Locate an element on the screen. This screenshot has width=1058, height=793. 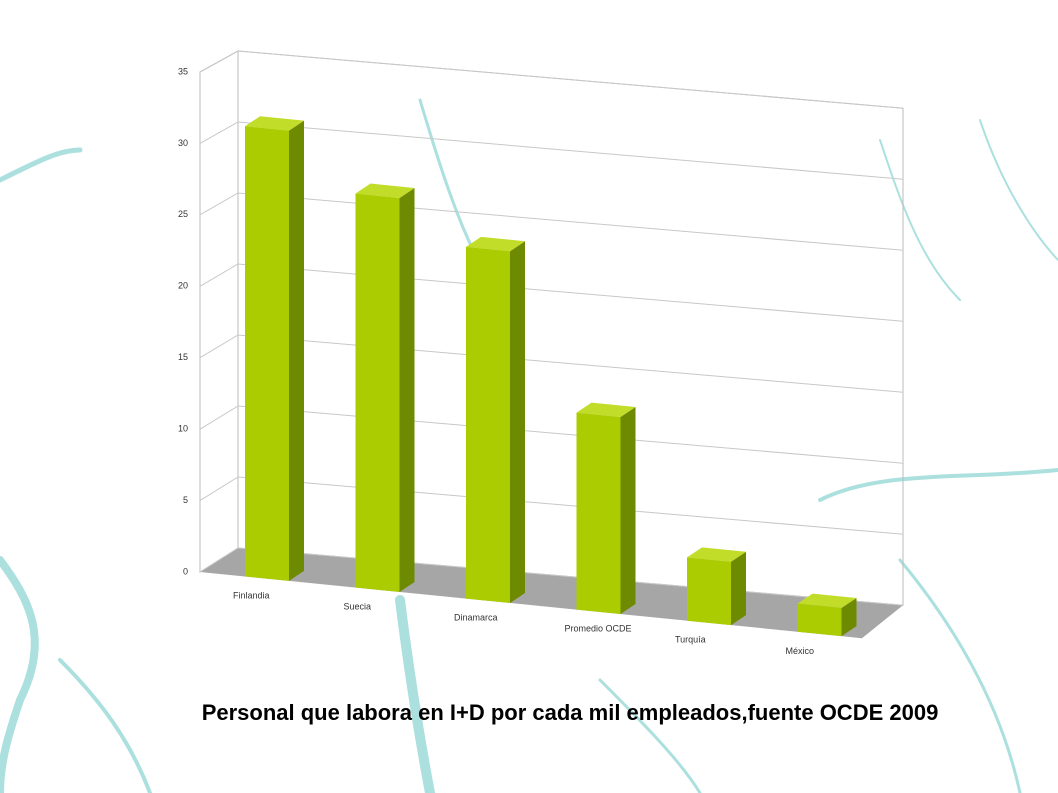
x-tick-label: Promedio OCDE is located at coordinates (598, 629).